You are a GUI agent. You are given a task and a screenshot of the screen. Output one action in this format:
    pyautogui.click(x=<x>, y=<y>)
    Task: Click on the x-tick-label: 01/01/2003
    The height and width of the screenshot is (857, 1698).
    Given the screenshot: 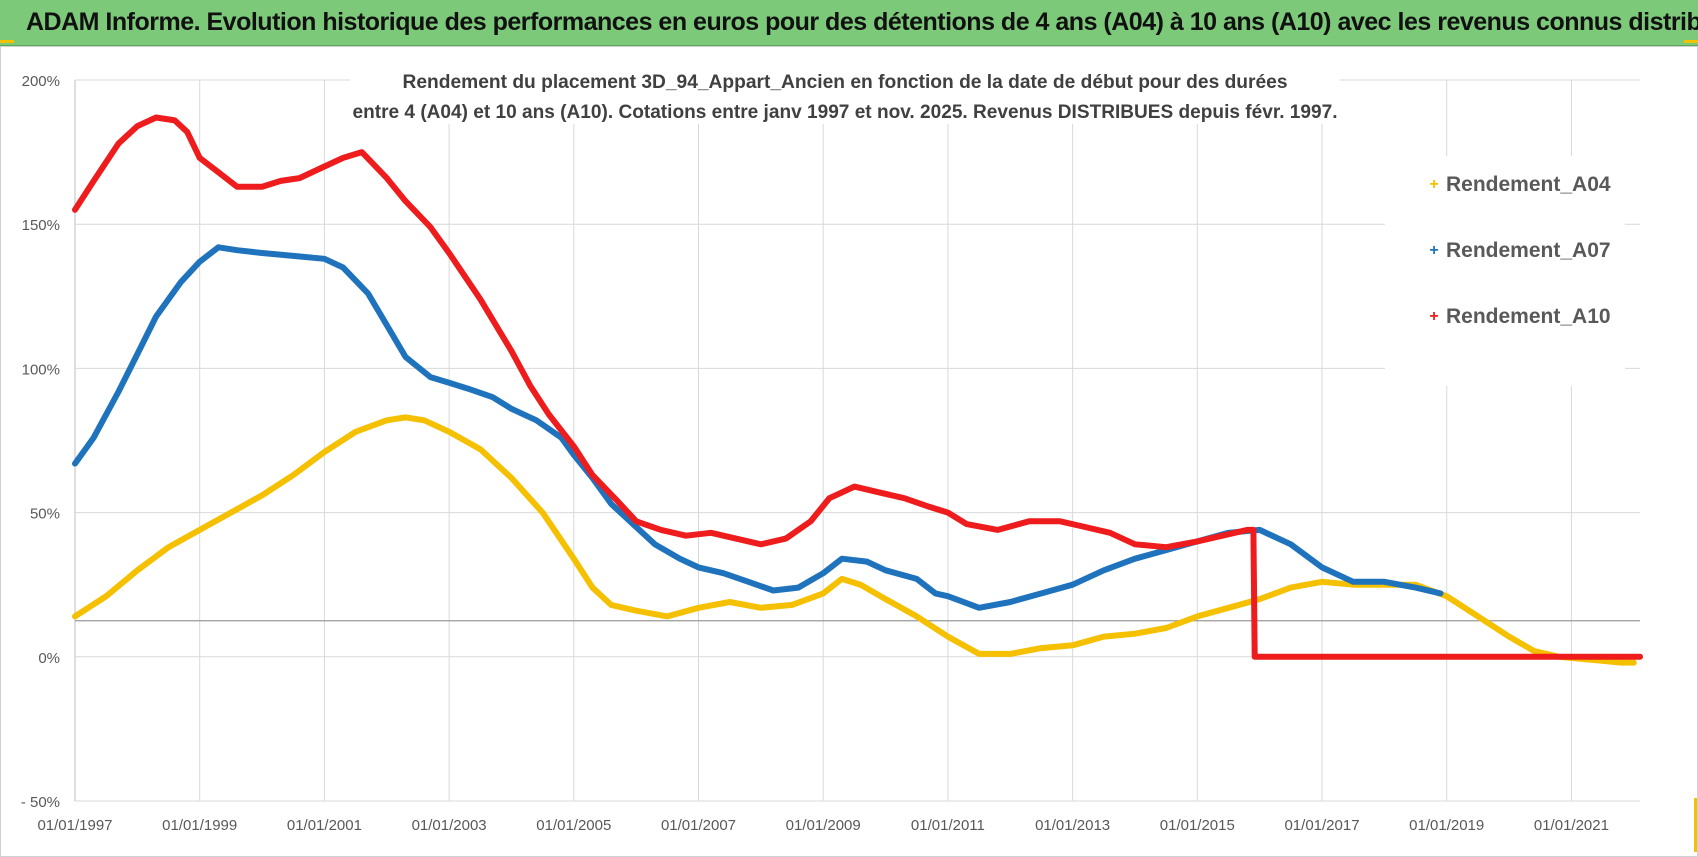 What is the action you would take?
    pyautogui.click(x=449, y=825)
    